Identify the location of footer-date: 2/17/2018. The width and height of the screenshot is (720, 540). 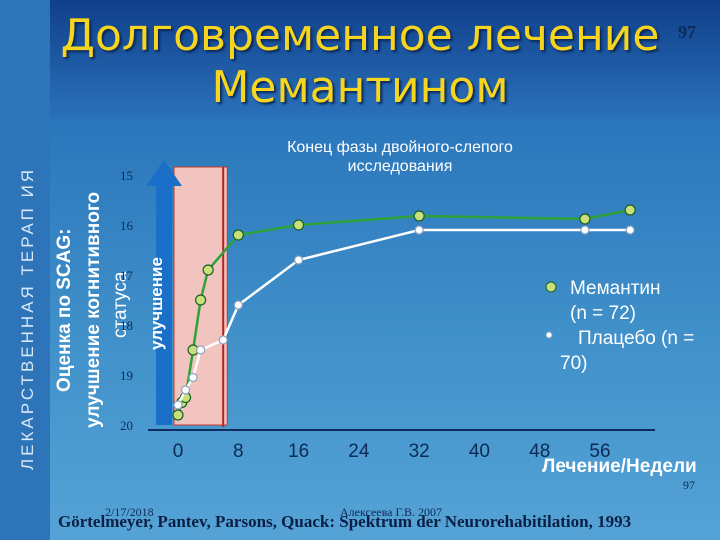
(129, 512).